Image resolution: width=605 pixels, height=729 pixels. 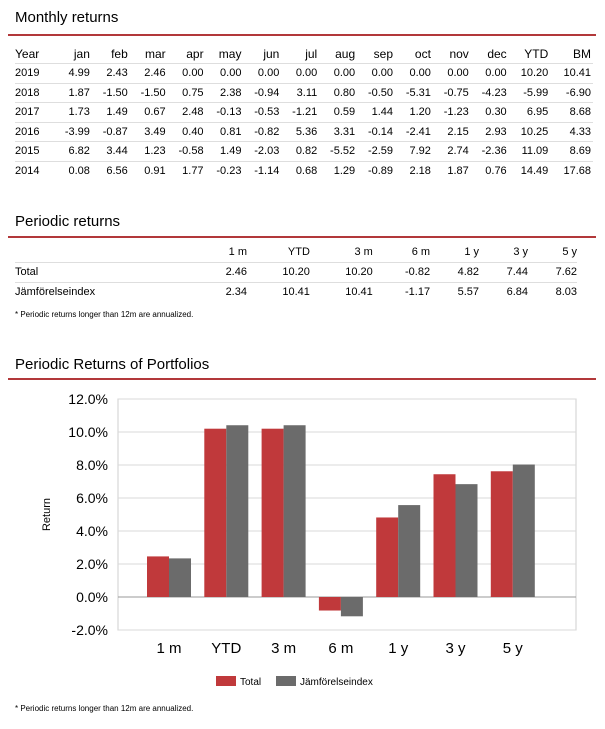 I want to click on monthly-cell: 1.29, so click(x=336, y=170).